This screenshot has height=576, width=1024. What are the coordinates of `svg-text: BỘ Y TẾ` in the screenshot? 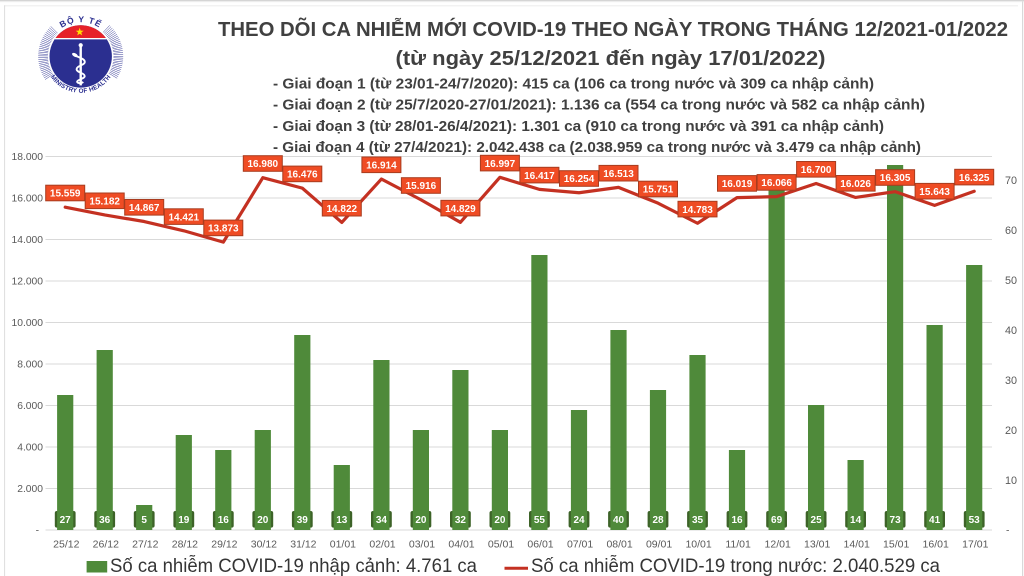 It's located at (81, 22).